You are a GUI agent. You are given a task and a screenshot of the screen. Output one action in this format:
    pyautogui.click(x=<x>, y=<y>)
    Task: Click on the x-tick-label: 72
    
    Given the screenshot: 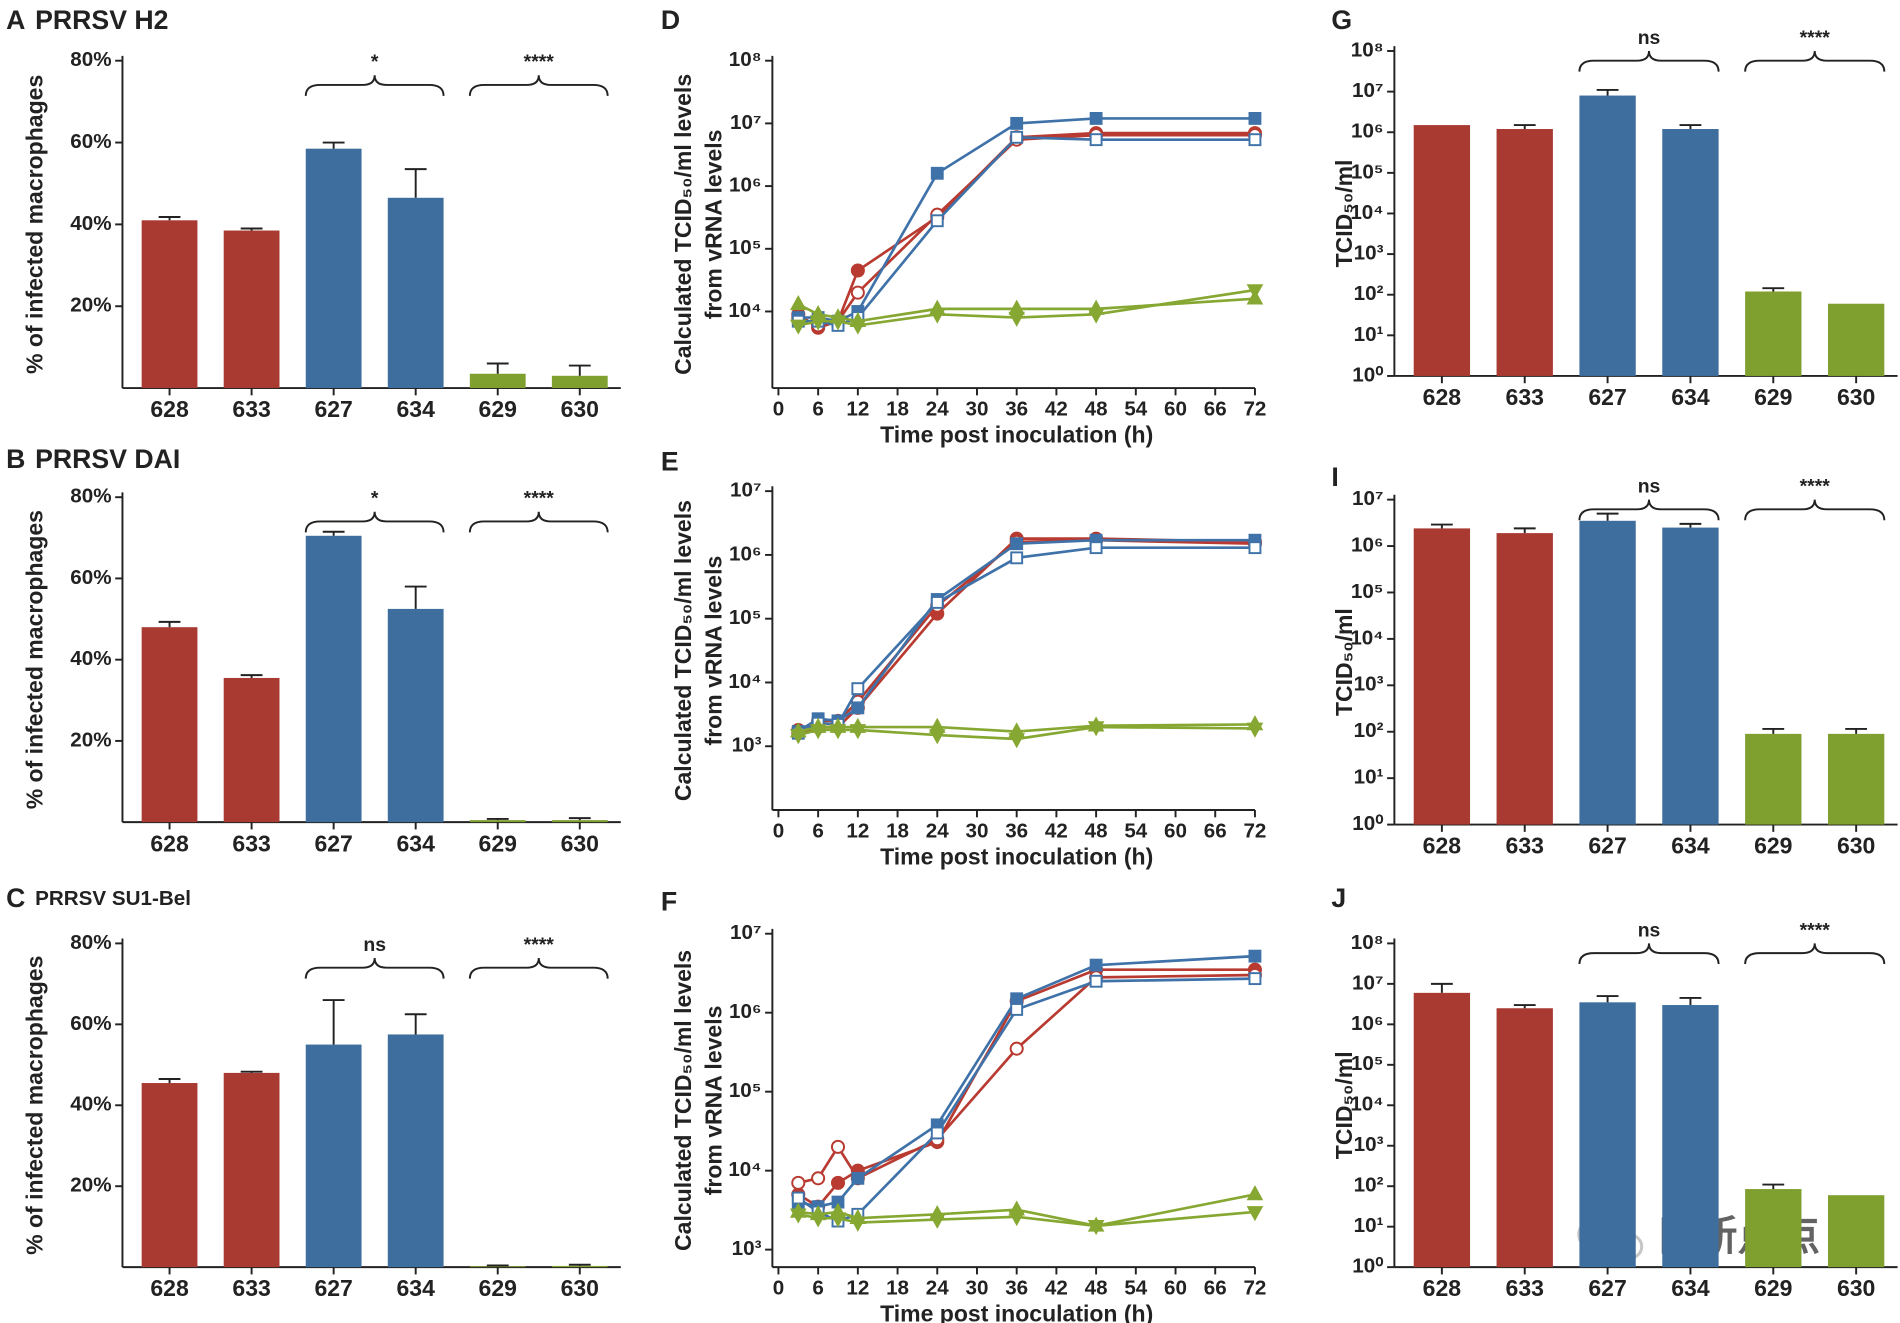 What is the action you would take?
    pyautogui.click(x=1254, y=408)
    